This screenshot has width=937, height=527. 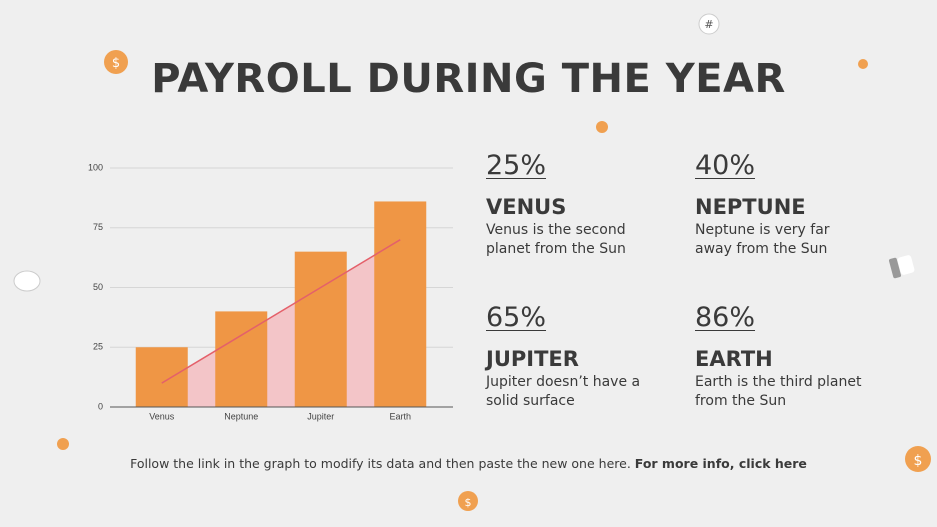 What do you see at coordinates (563, 391) in the screenshot?
I see `stat-text: Jupiter doesn’t have a solid surface` at bounding box center [563, 391].